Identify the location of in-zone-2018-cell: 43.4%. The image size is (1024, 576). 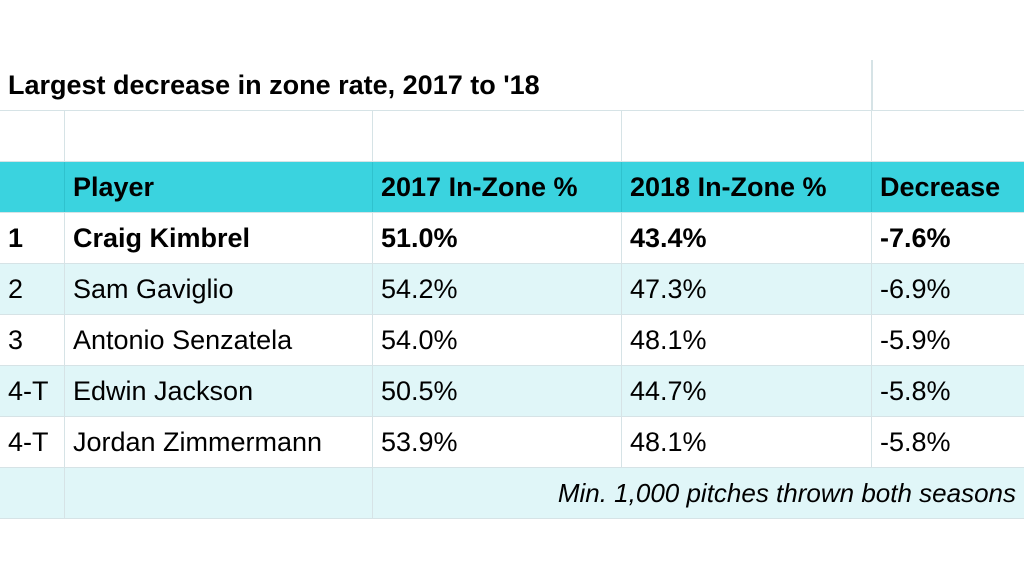
(747, 238).